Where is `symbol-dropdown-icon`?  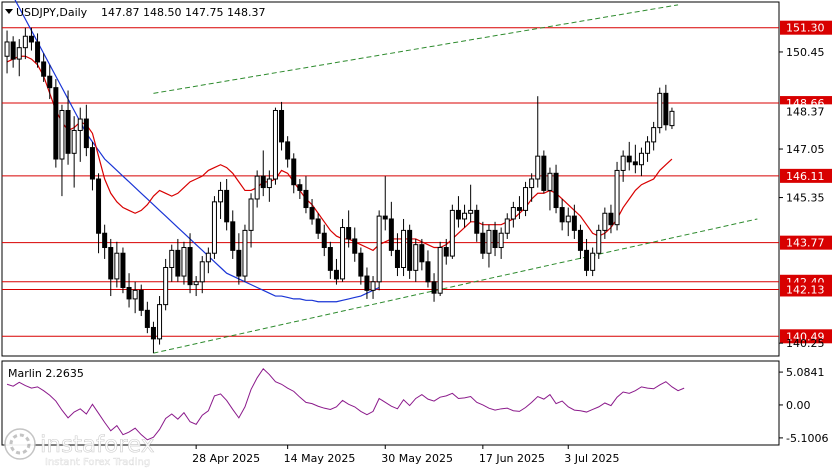 symbol-dropdown-icon is located at coordinates (9, 11).